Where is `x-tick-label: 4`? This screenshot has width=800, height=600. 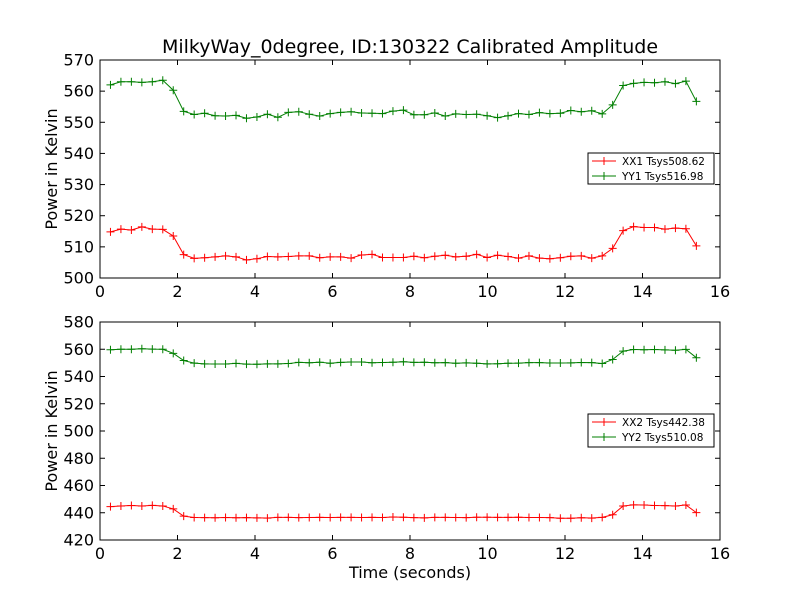 x-tick-label: 4 is located at coordinates (255, 553).